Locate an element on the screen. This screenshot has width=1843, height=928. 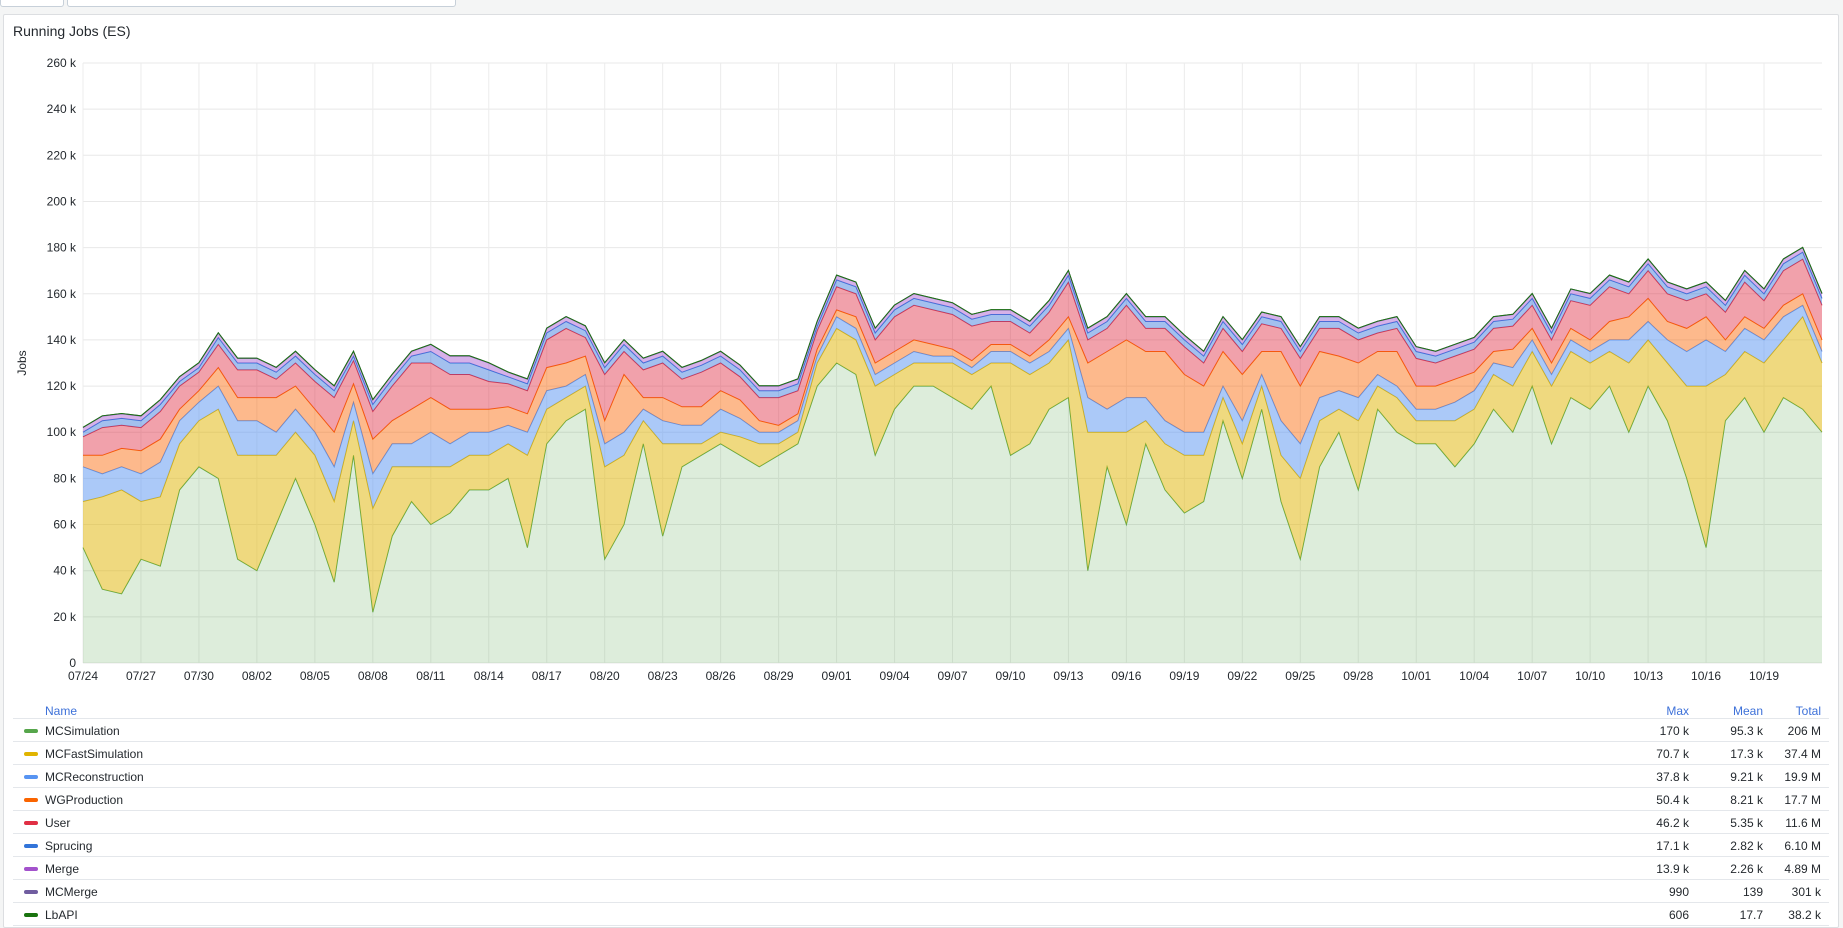
x-tick-label: 09/04 is located at coordinates (895, 676).